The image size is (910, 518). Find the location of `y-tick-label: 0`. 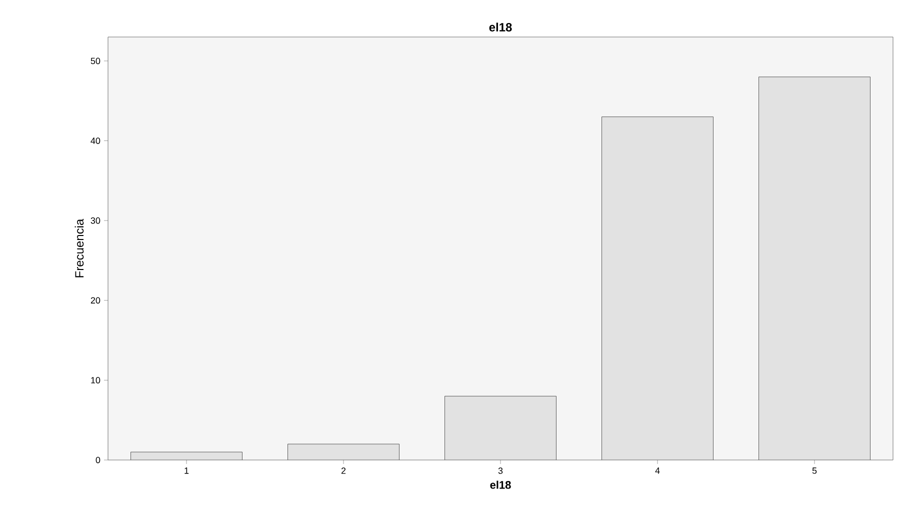

y-tick-label: 0 is located at coordinates (98, 460).